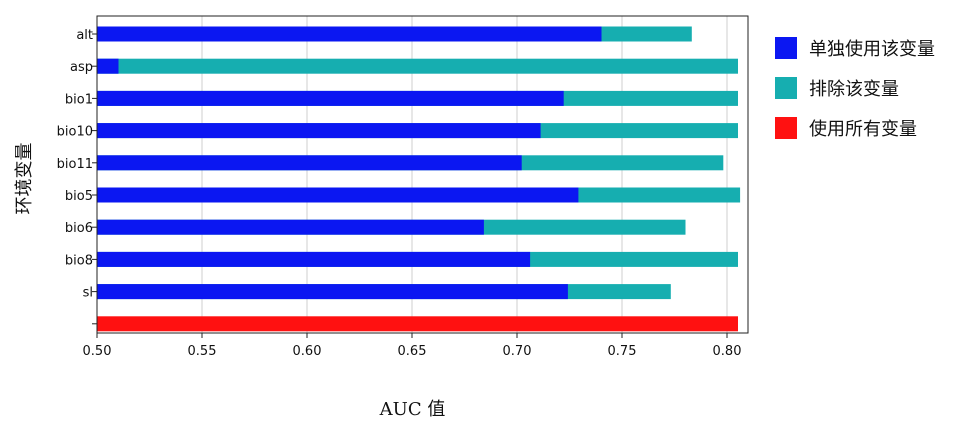 Image resolution: width=977 pixels, height=428 pixels. Describe the element at coordinates (77, 176) in the screenshot. I see `y-tick-labels: alt asp bio1 bio10 bio11 bio5 bio6 bio8 sl` at that location.